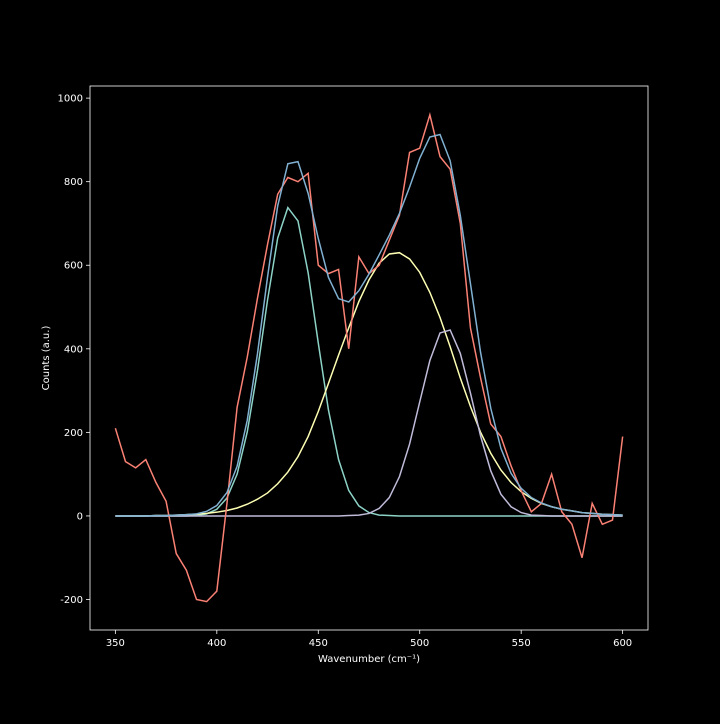 The width and height of the screenshot is (720, 724). Describe the element at coordinates (318, 643) in the screenshot. I see `x-tick-label: 450` at that location.